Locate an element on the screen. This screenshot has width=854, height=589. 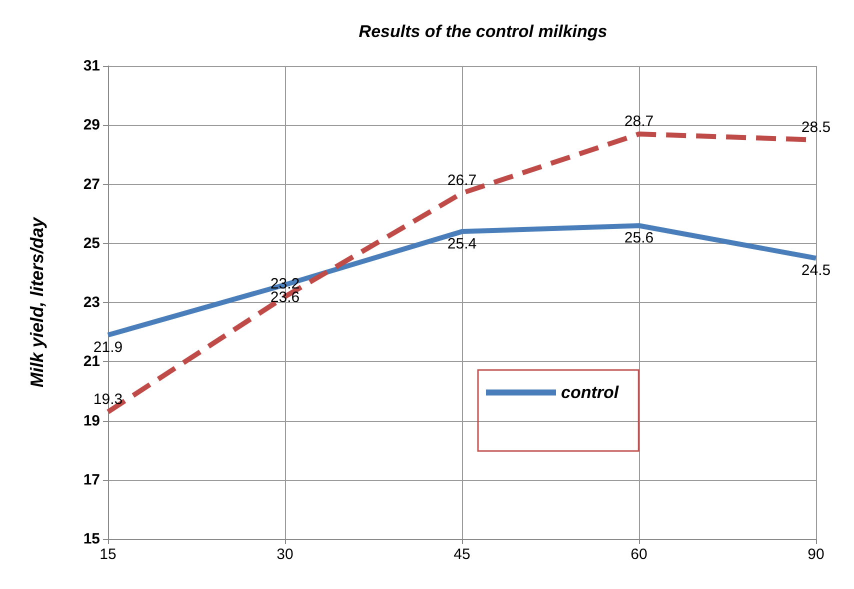
x-tick-label: 30 is located at coordinates (285, 554).